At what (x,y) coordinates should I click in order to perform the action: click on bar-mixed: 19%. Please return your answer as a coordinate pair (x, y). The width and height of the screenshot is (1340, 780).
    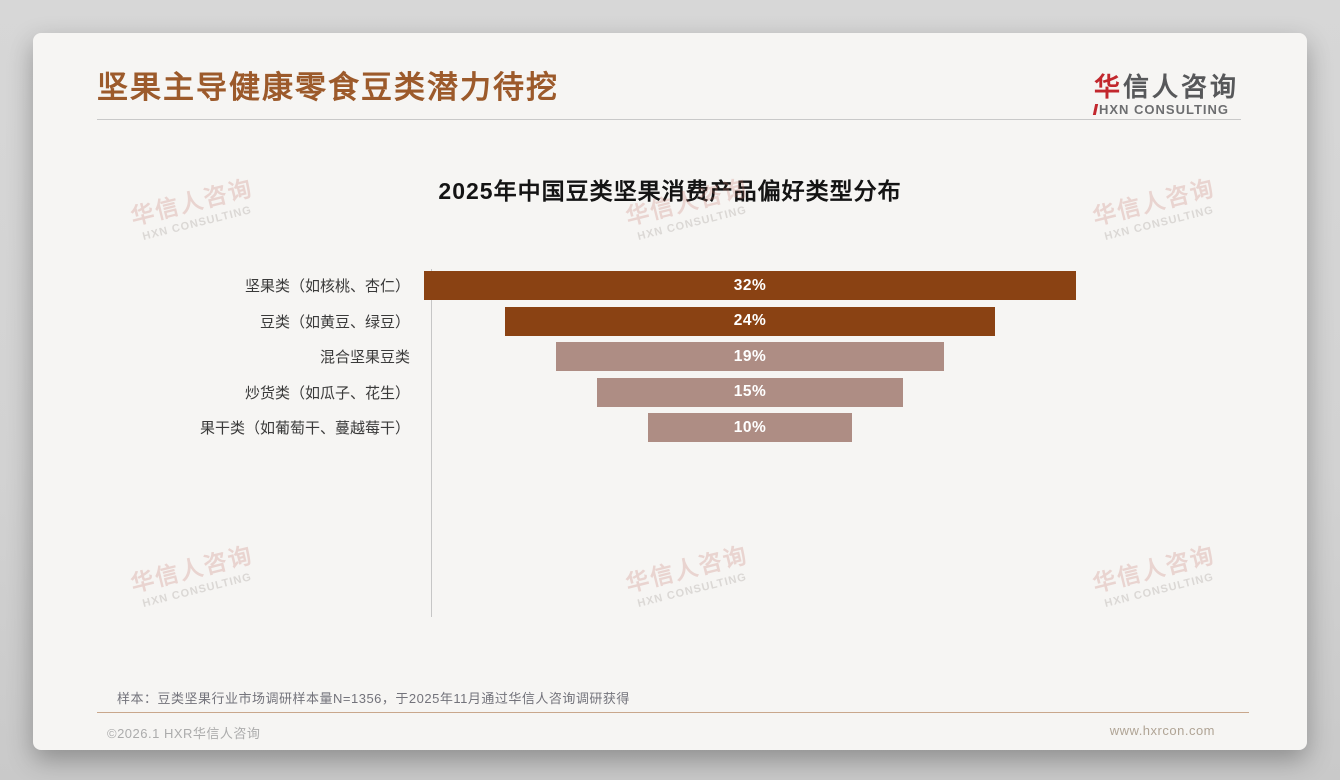
    Looking at the image, I should click on (750, 356).